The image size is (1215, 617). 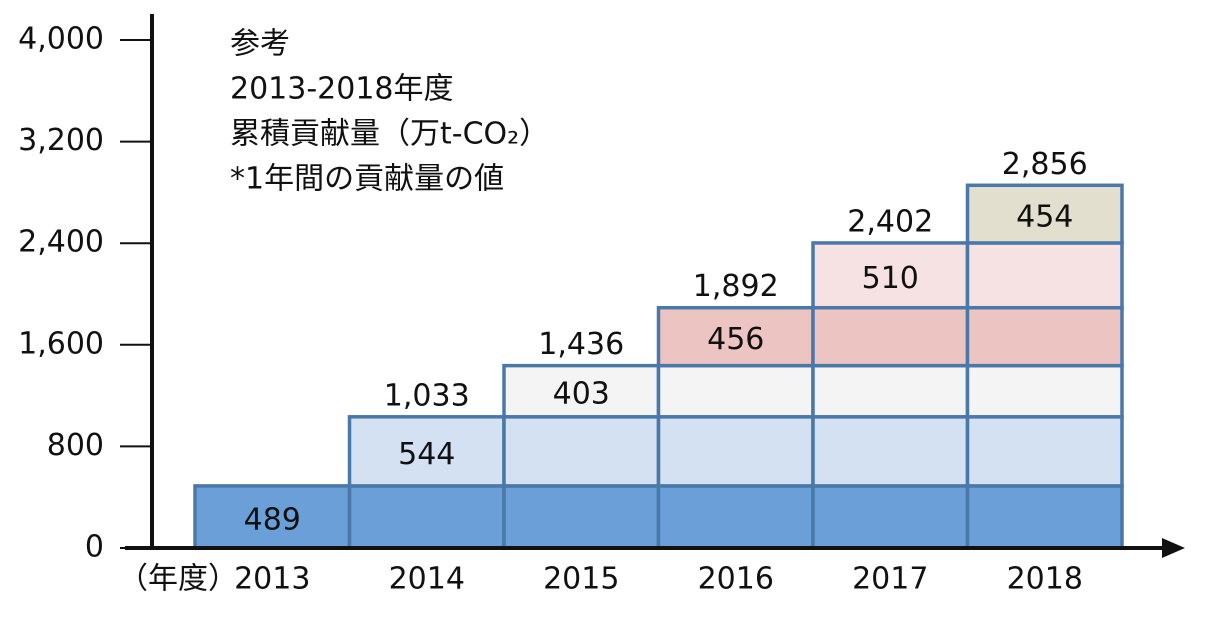 I want to click on data-label: 403, so click(x=581, y=394).